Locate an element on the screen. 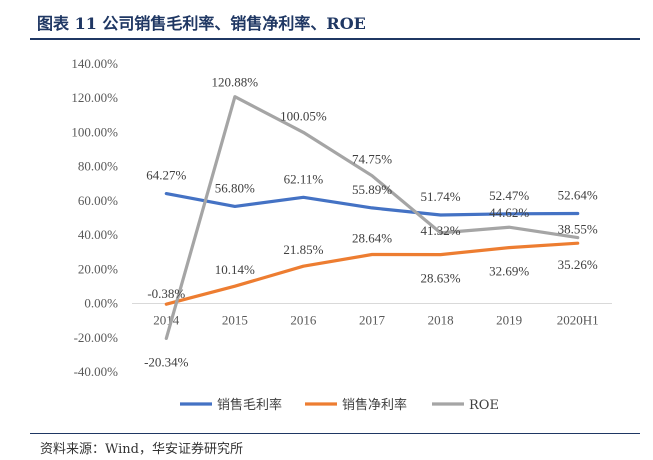 The image size is (653, 460). data-label: 51.74% is located at coordinates (441, 196).